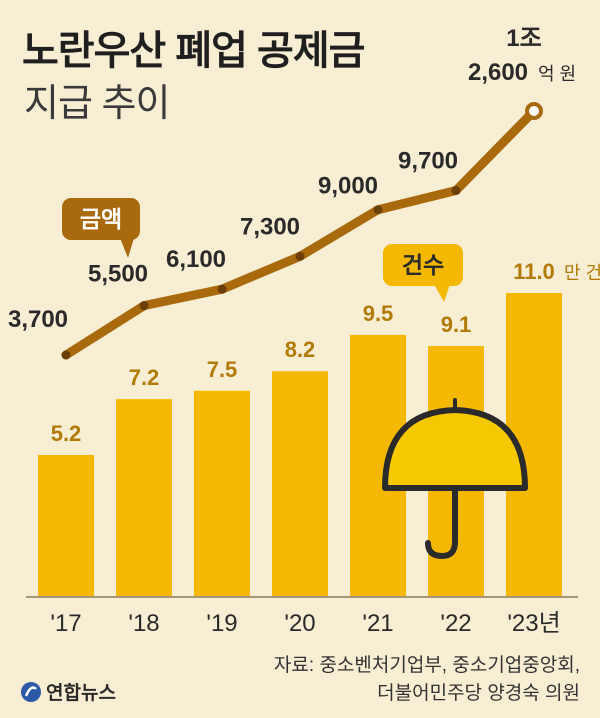  Describe the element at coordinates (144, 377) in the screenshot. I see `bar-value-label: 7.2` at that location.